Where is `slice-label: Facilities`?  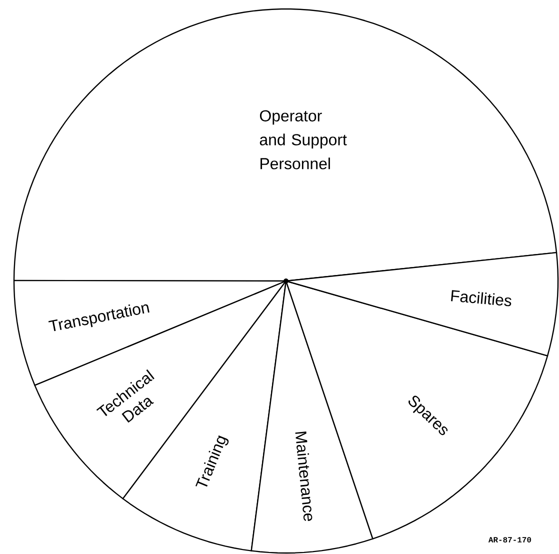
slice-label: Facilities is located at coordinates (481, 298).